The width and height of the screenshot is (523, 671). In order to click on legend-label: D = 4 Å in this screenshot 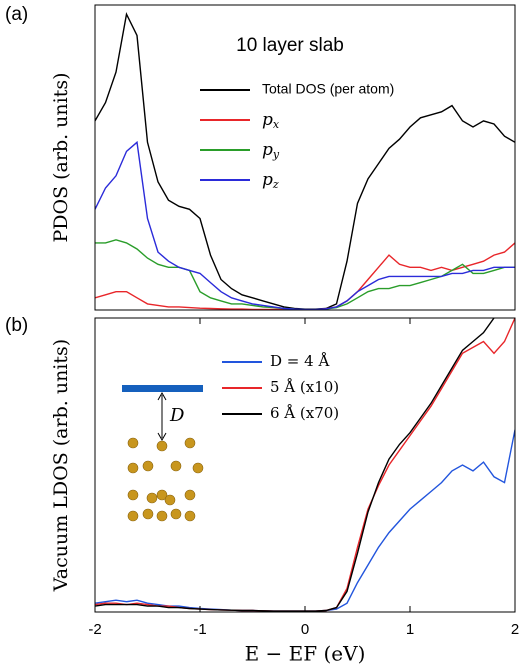, I will do `click(299, 361)`.